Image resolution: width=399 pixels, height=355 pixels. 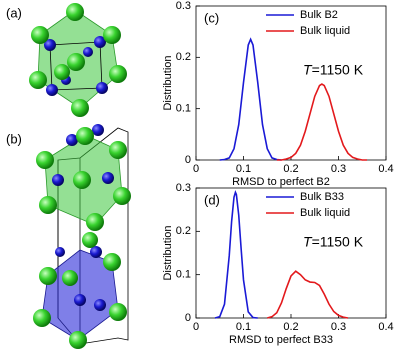 I want to click on x-axis-label: RMSD to perfect B33, so click(x=281, y=340).